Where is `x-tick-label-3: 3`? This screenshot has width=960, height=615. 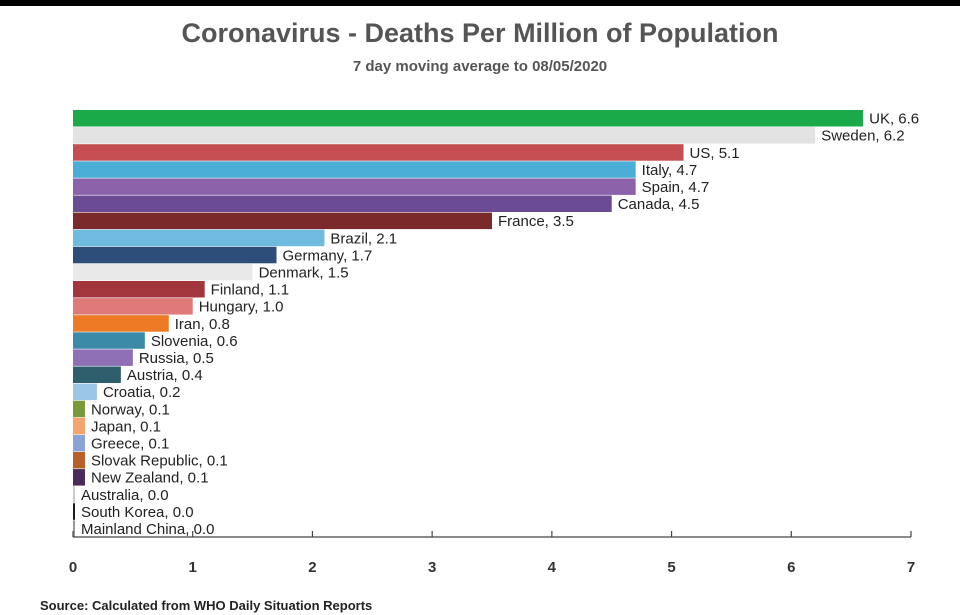
x-tick-label-3: 3 is located at coordinates (432, 567).